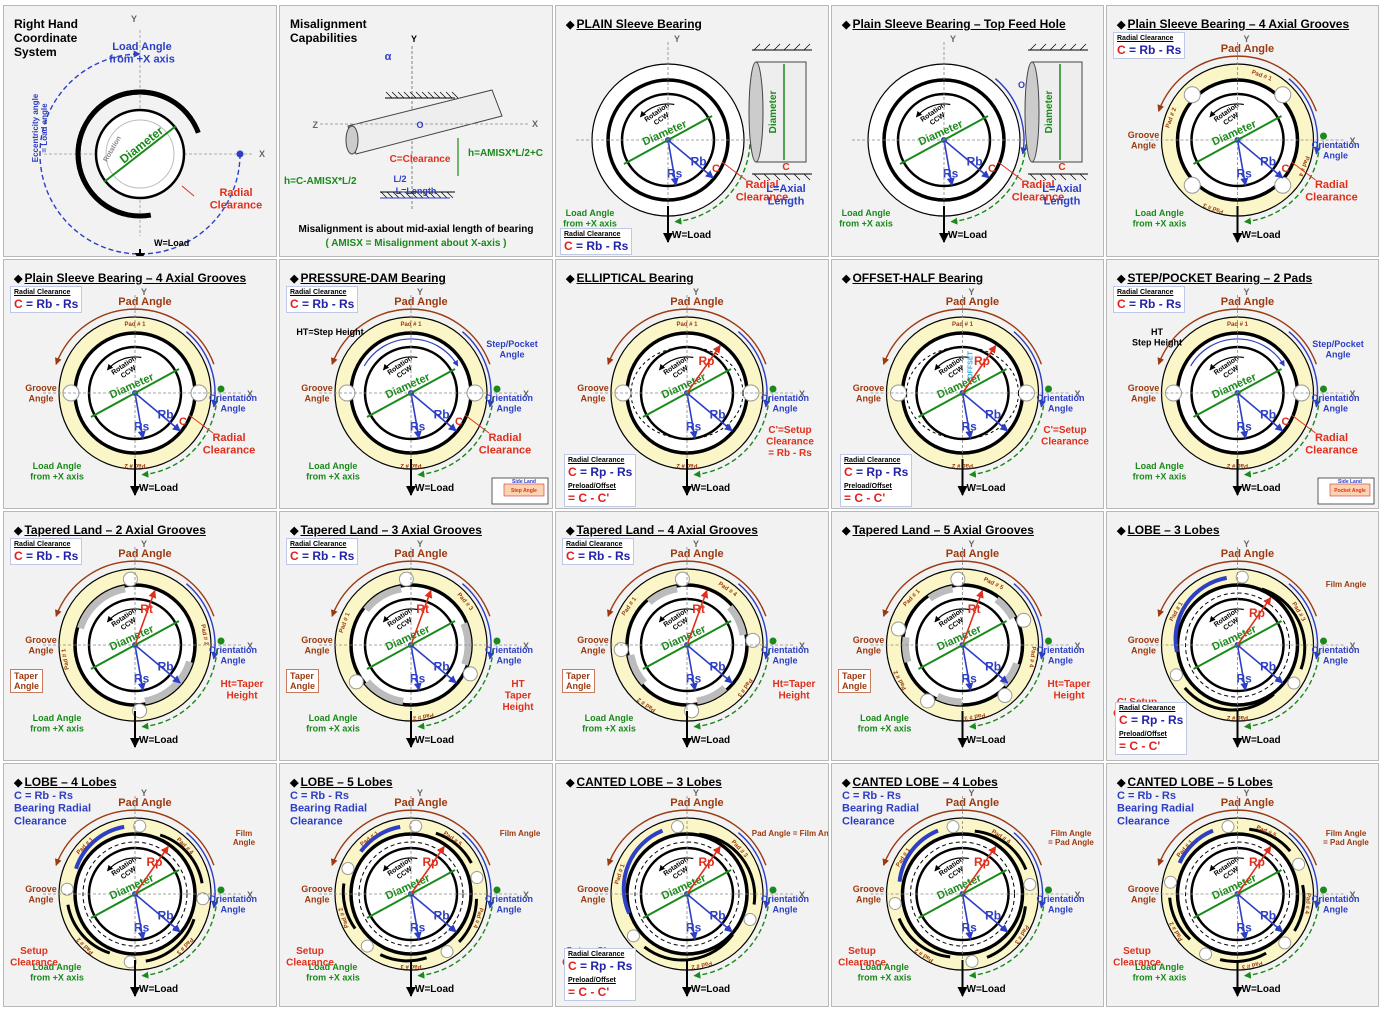 The image size is (1380, 1009). What do you see at coordinates (1149, 299) in the screenshot?
I see `clearance-box: Radial Clearance C = Rb - Rs` at bounding box center [1149, 299].